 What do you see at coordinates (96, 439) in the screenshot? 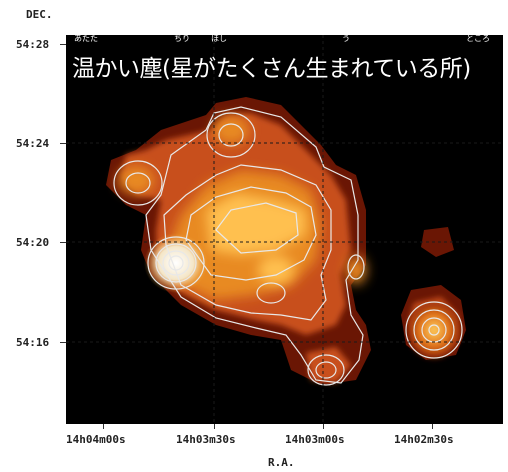
I see `x-tick-label: 14h04m00s` at bounding box center [96, 439].